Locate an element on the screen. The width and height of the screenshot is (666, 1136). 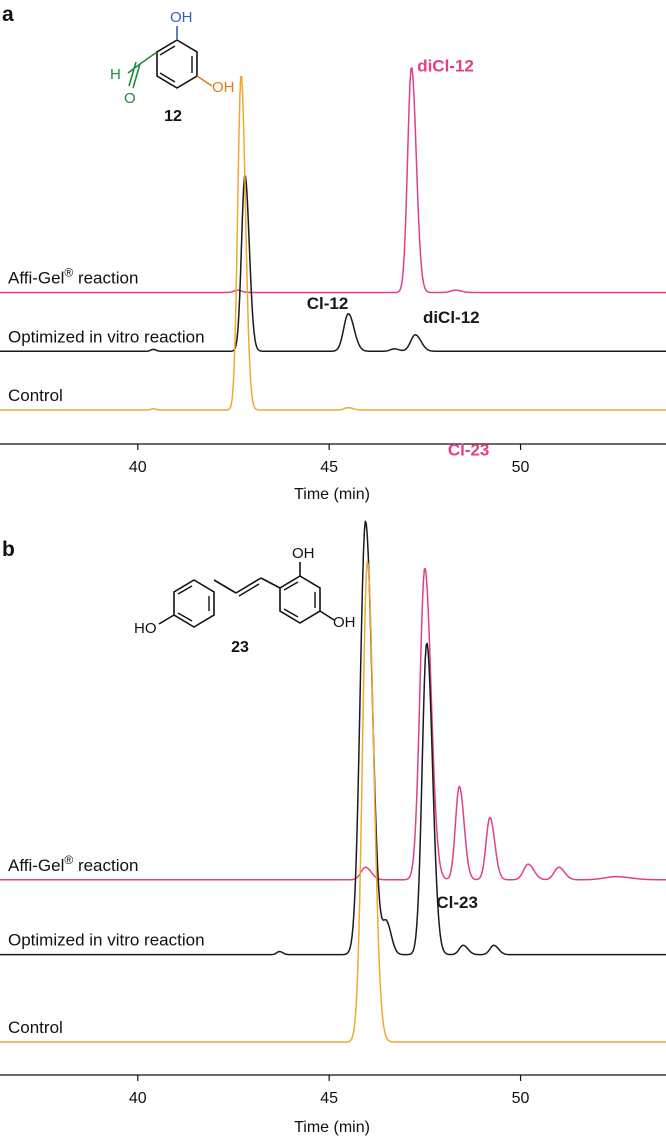
compound-number-23: 23 is located at coordinates (240, 647).